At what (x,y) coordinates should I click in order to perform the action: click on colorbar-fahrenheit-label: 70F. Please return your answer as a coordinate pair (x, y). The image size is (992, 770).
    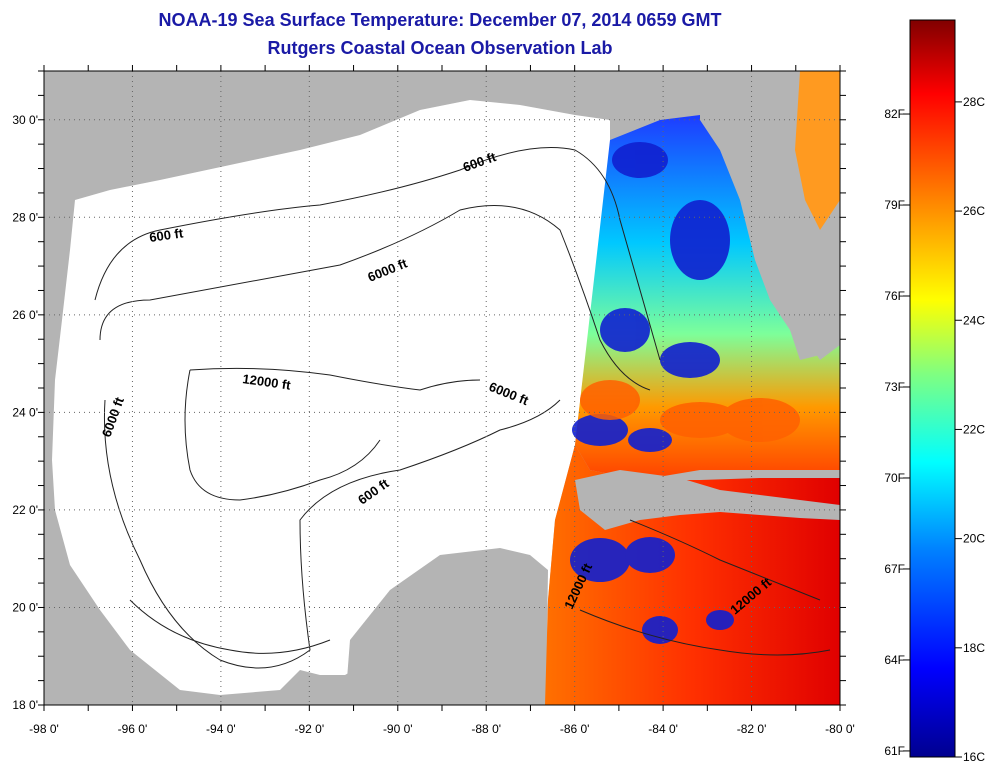
    Looking at the image, I should click on (894, 478).